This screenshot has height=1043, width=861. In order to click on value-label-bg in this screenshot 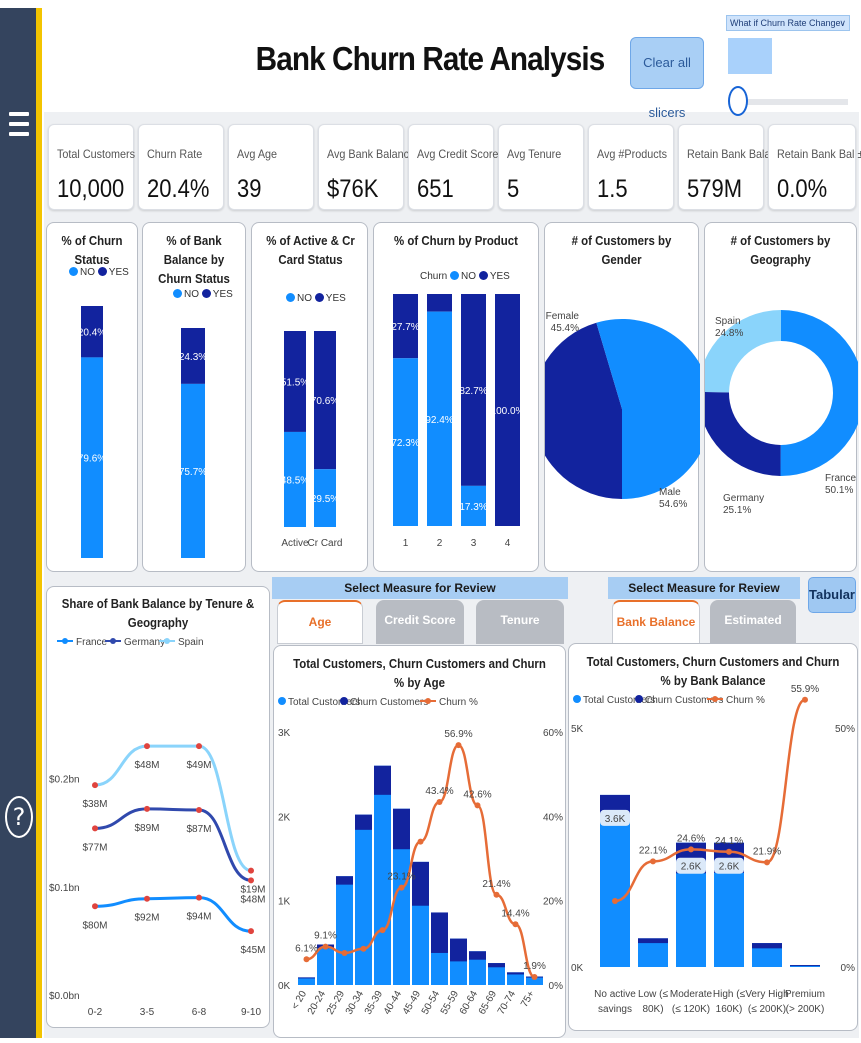, I will do `click(615, 817)`.